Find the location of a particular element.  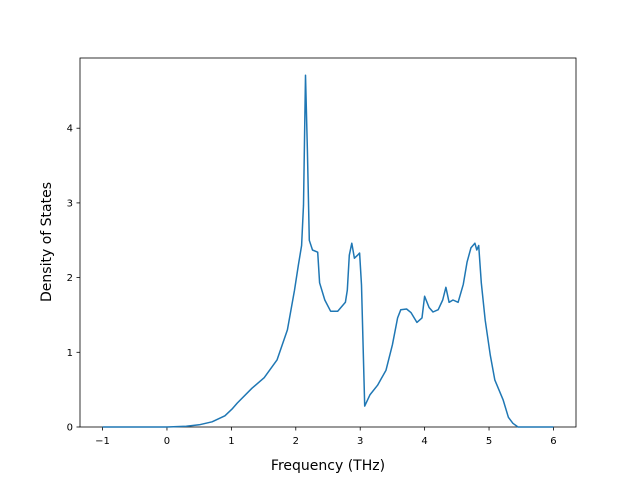

x-tick-label: 4 is located at coordinates (424, 441).